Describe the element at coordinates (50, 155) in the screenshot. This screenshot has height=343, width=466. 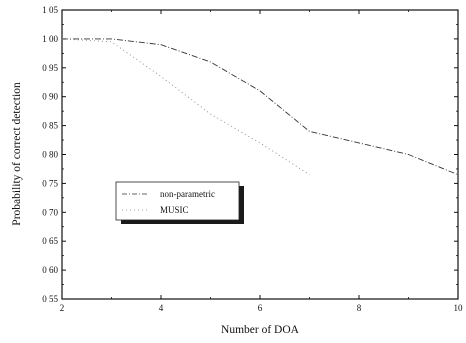
I see `y-tick-label: 0 80` at that location.